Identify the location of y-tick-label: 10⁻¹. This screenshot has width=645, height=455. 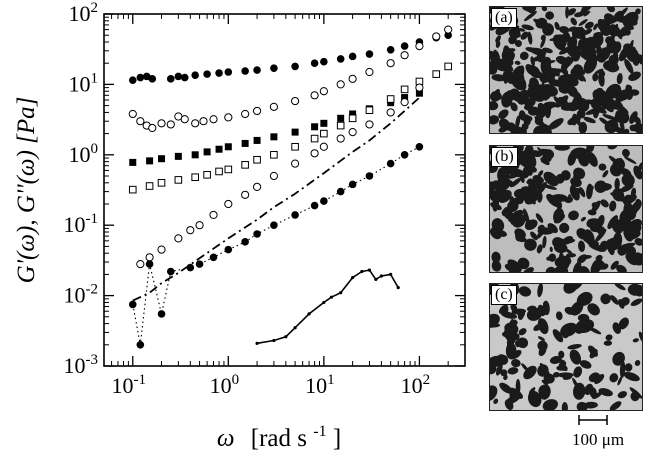
(81, 224).